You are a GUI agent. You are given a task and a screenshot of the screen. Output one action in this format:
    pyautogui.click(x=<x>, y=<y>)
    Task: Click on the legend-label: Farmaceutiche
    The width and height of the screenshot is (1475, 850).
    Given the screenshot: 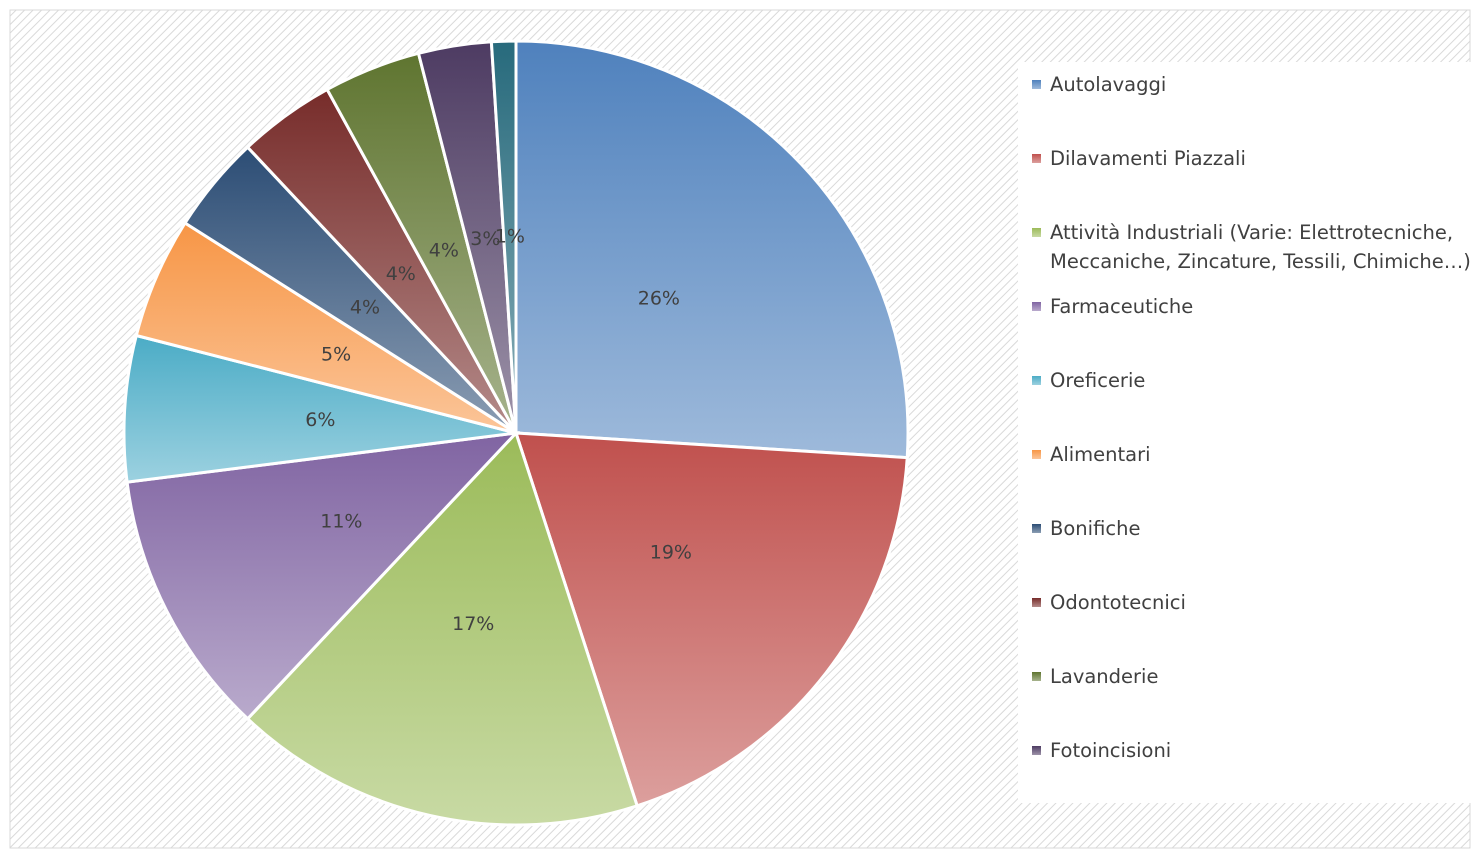 What is the action you would take?
    pyautogui.click(x=1122, y=306)
    